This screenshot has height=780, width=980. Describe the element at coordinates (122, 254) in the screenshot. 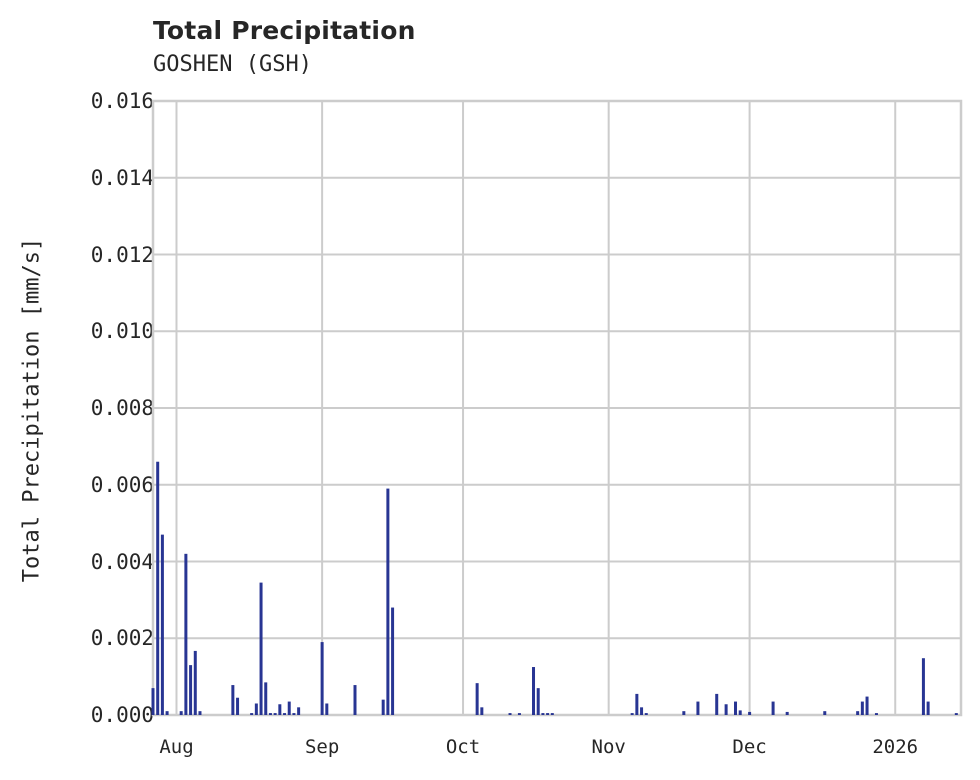

I see `y-tick-label: 0.012` at that location.